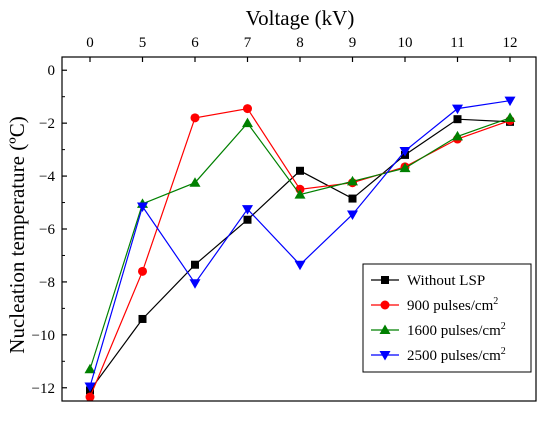 Image resolution: width=550 pixels, height=430 pixels. Describe the element at coordinates (195, 43) in the screenshot. I see `x-tick-label: 6` at that location.